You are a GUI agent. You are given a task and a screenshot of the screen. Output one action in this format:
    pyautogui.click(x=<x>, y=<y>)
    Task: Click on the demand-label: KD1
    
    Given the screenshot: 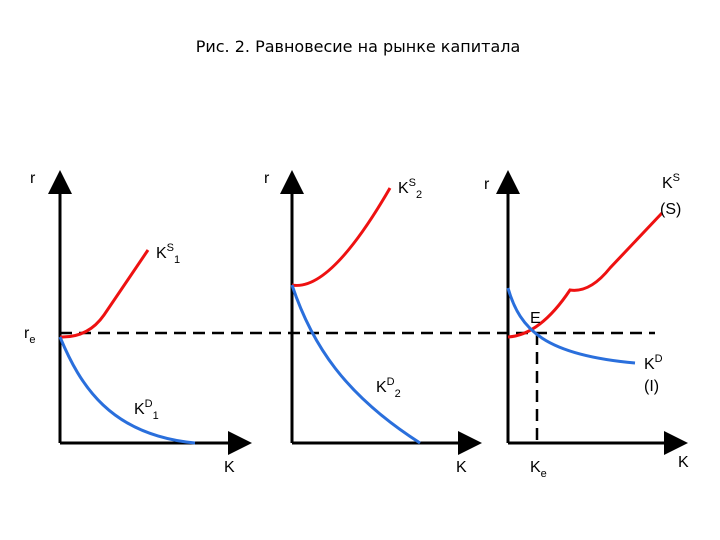 What is the action you would take?
    pyautogui.click(x=146, y=410)
    